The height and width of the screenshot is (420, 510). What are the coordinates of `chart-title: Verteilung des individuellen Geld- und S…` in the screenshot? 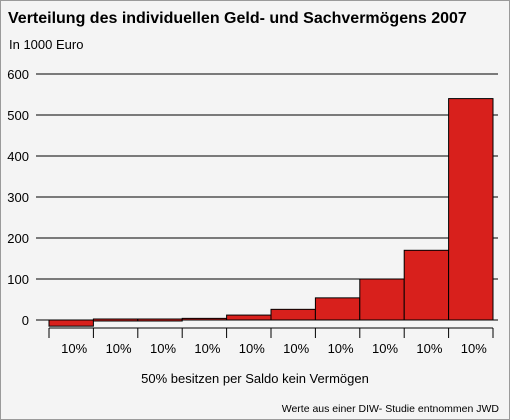 It's located at (237, 18).